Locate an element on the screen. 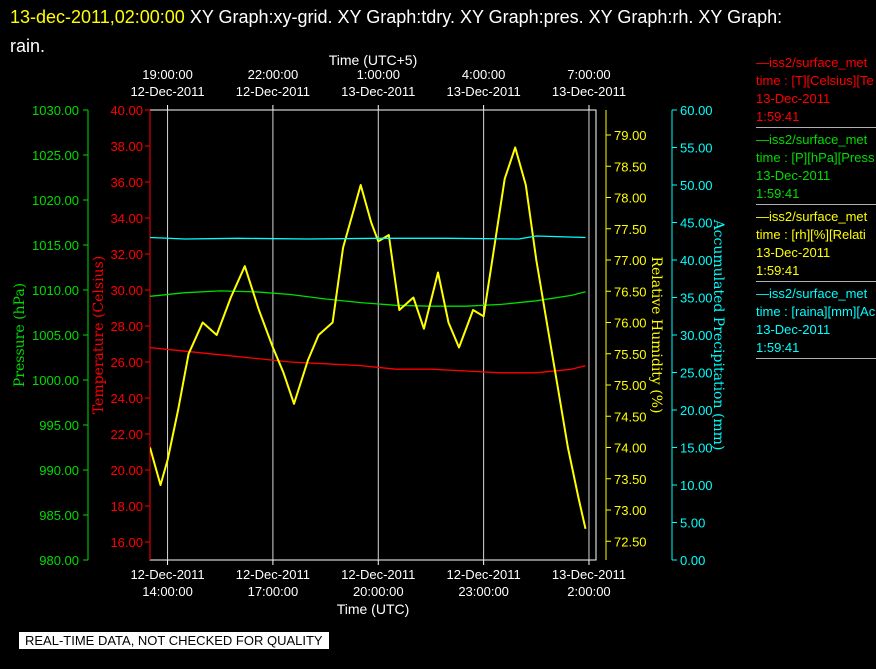  pres-series-line is located at coordinates (368, 298).